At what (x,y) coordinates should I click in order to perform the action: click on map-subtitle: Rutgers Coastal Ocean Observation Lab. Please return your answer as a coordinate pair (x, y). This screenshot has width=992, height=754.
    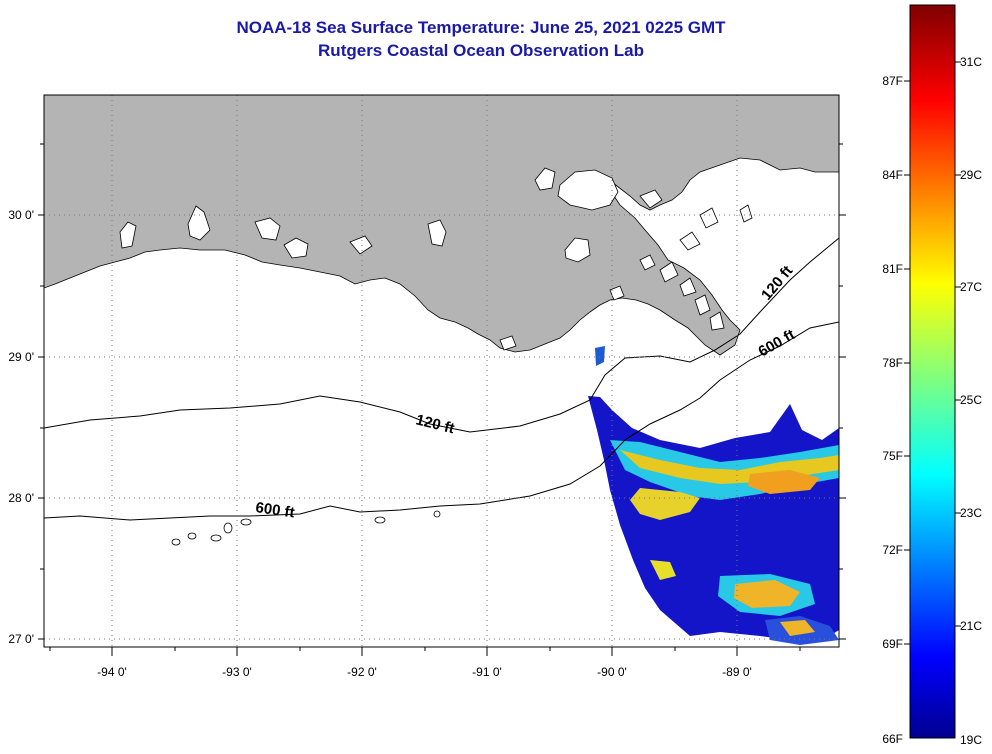
    Looking at the image, I should click on (481, 50).